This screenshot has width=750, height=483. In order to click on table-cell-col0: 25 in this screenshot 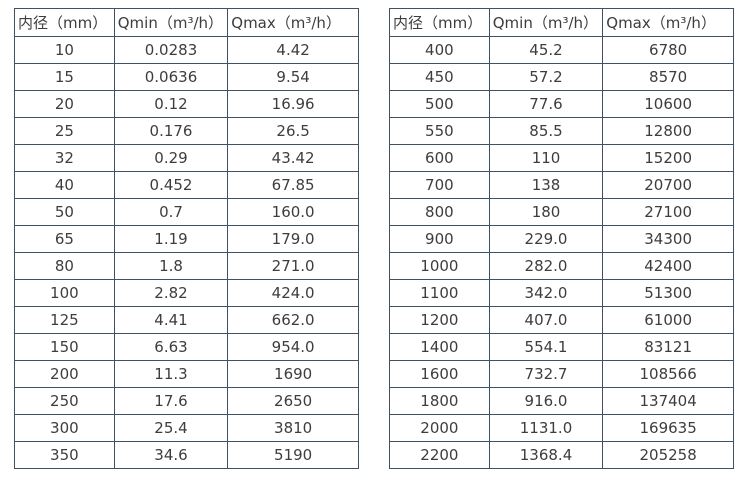, I will do `click(64, 131)`.